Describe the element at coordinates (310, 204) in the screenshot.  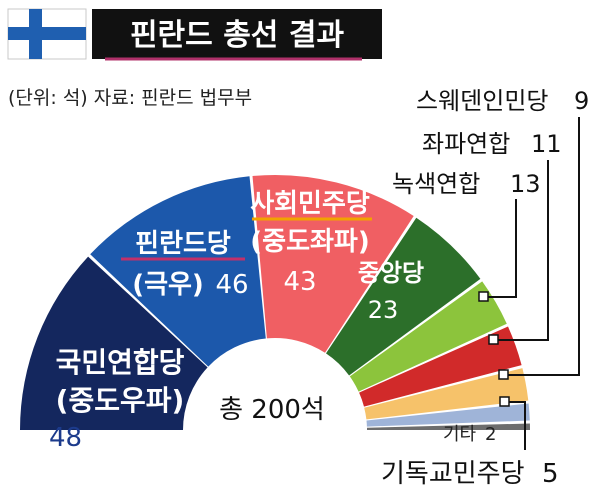
I see `party-name-social-democrats: 사회민주당` at that location.